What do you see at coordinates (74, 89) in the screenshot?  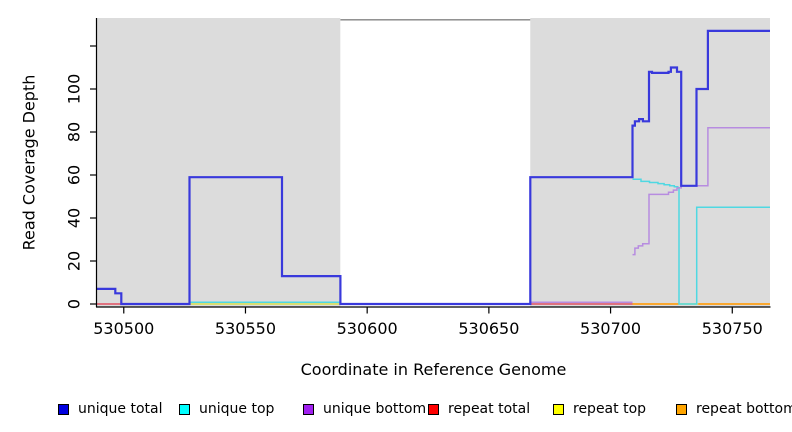 I see `y-axis-tick-label: 100` at bounding box center [74, 89].